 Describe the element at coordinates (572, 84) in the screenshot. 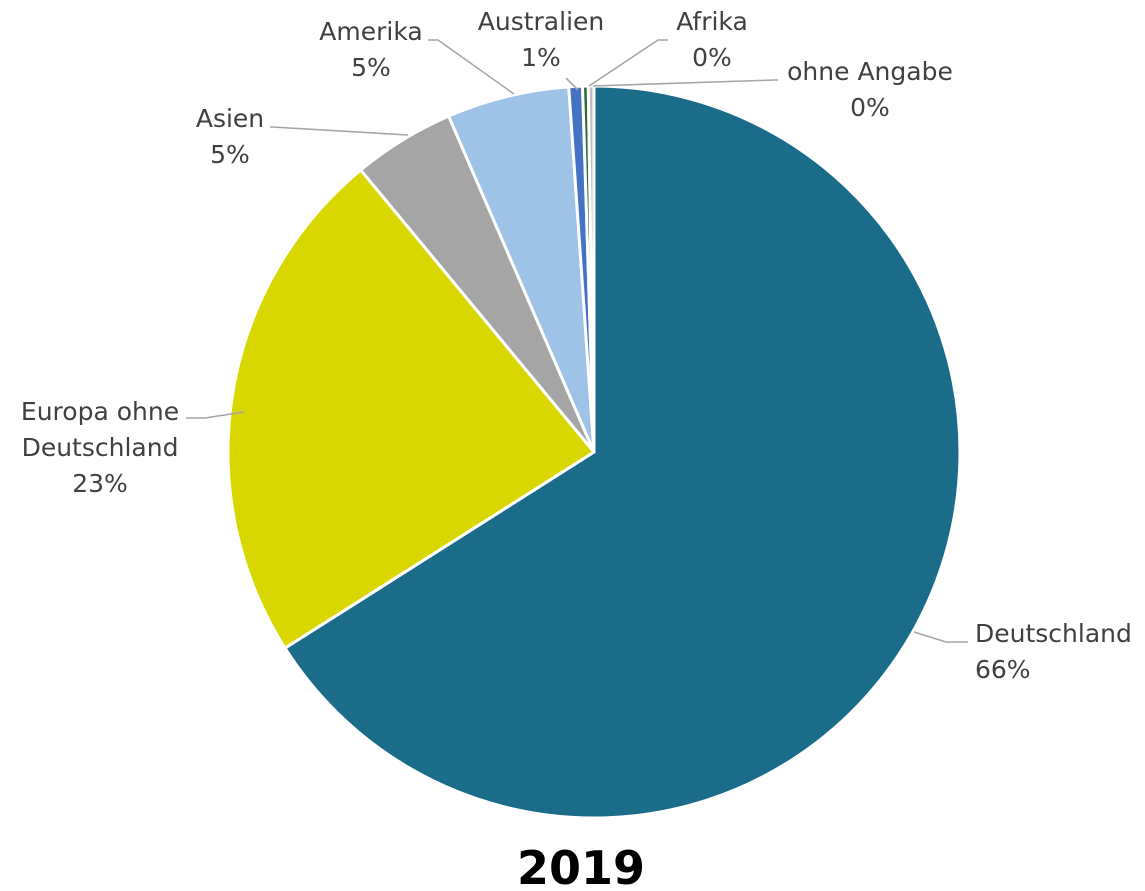

I see `leader-line-australien` at that location.